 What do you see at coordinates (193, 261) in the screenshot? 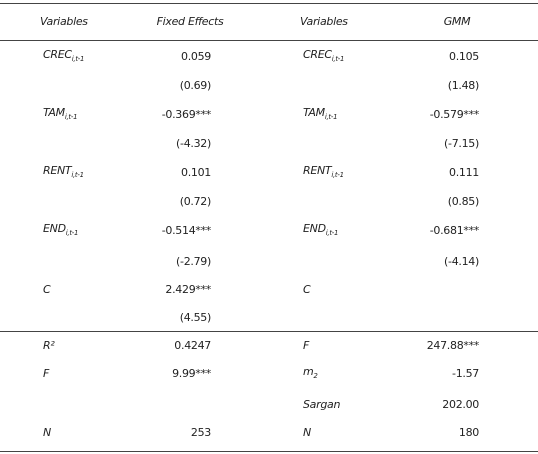
I see `value-cell: (-2.79)` at bounding box center [193, 261].